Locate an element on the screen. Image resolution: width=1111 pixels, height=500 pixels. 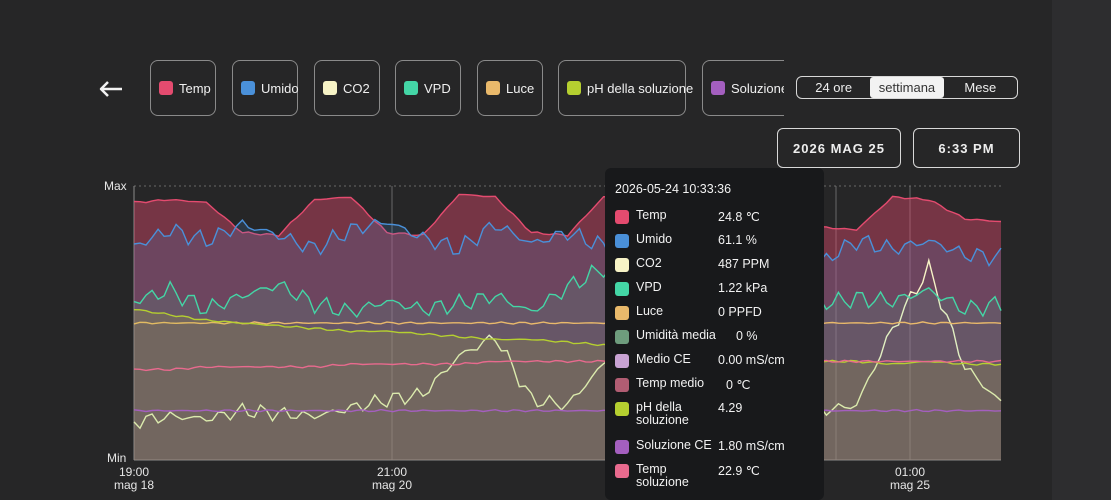
temp-medio-swatch is located at coordinates (622, 385).